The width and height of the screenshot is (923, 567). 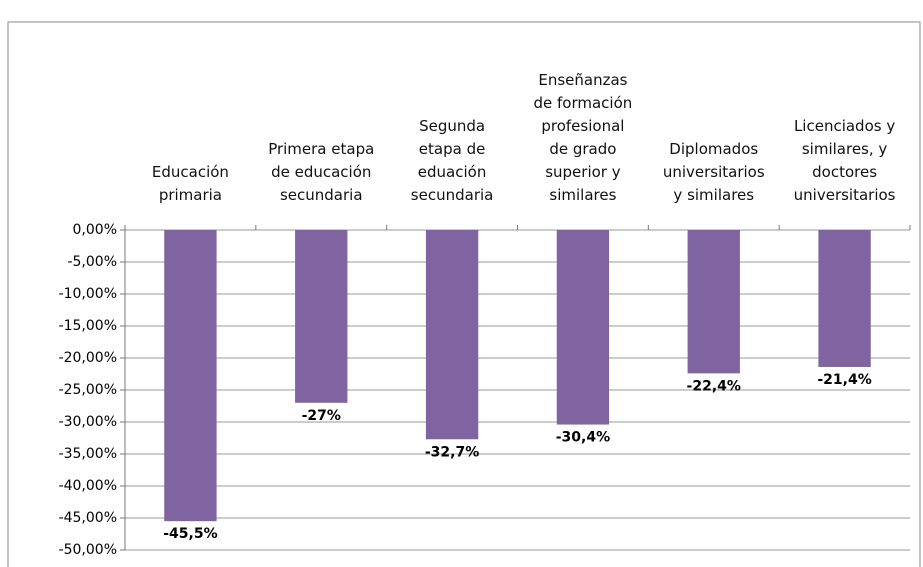 What do you see at coordinates (452, 160) in the screenshot?
I see `x-tick-label: Segunda etapa de eduación secundaria` at bounding box center [452, 160].